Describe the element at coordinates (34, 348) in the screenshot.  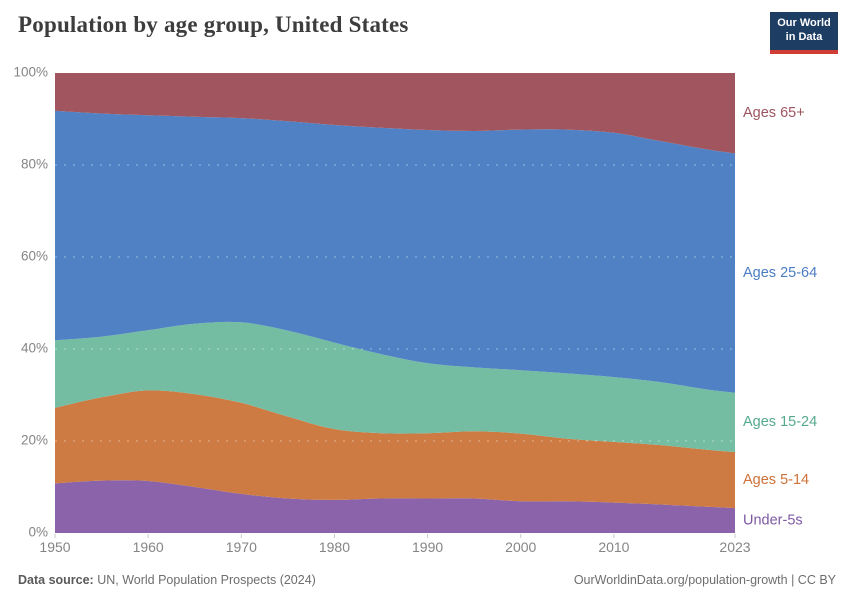
I see `y-axis-label-40: 40%` at that location.